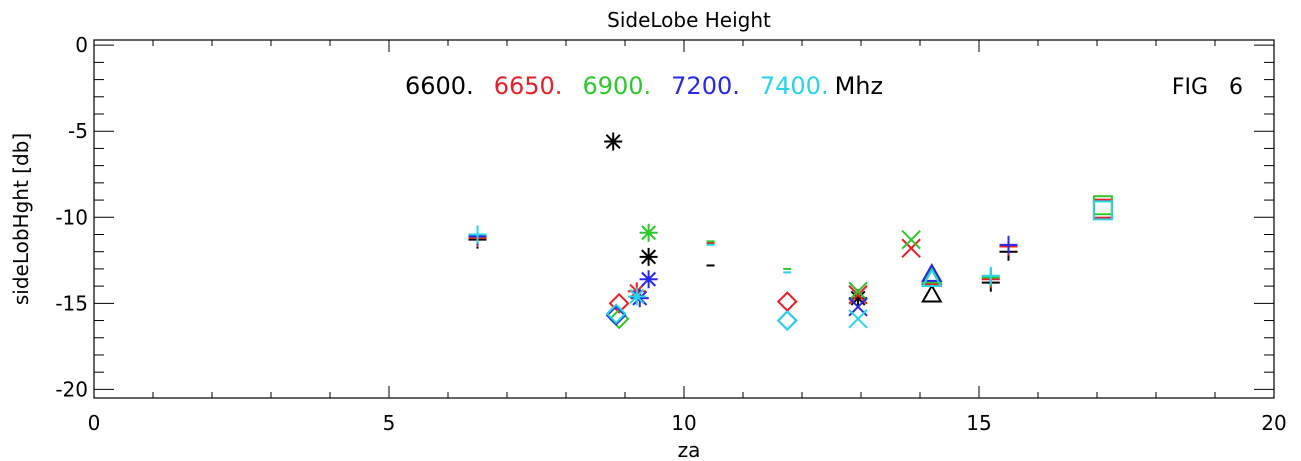 This screenshot has height=461, width=1301. Describe the element at coordinates (81, 45) in the screenshot. I see `y-tick-label: 0` at that location.